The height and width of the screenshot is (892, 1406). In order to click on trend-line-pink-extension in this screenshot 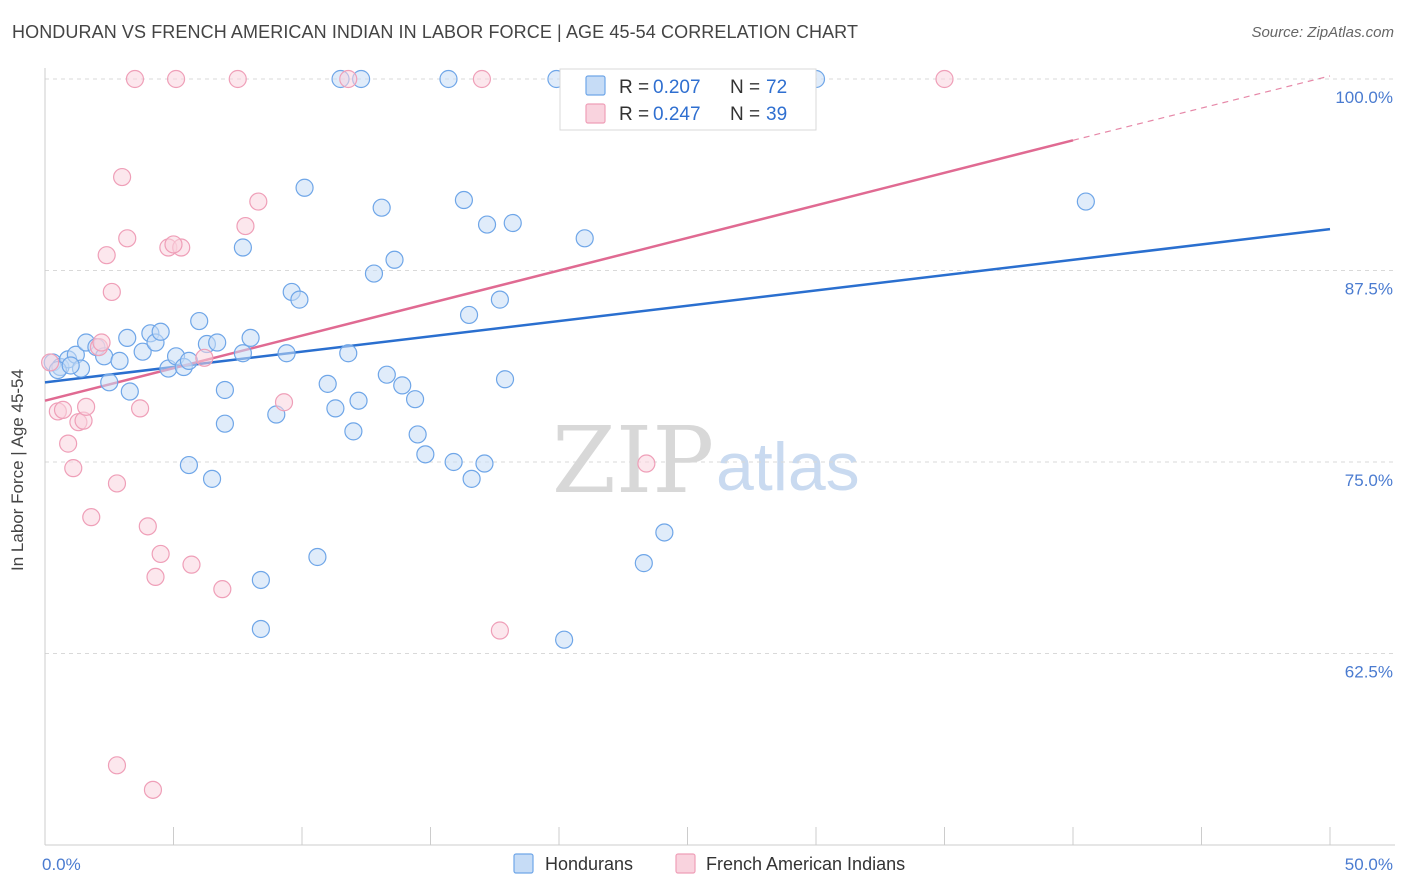, I will do `click(1201, 108)`.